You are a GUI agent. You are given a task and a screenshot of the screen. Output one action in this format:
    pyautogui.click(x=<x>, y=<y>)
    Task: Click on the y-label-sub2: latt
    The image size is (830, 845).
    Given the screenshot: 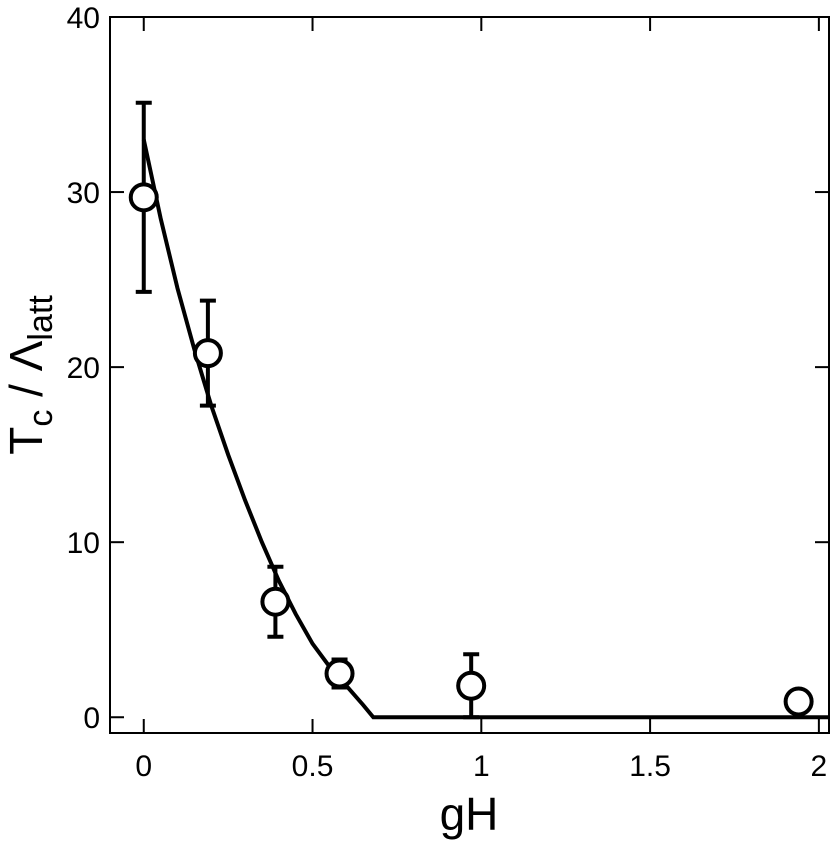 What is the action you would take?
    pyautogui.click(x=41, y=318)
    